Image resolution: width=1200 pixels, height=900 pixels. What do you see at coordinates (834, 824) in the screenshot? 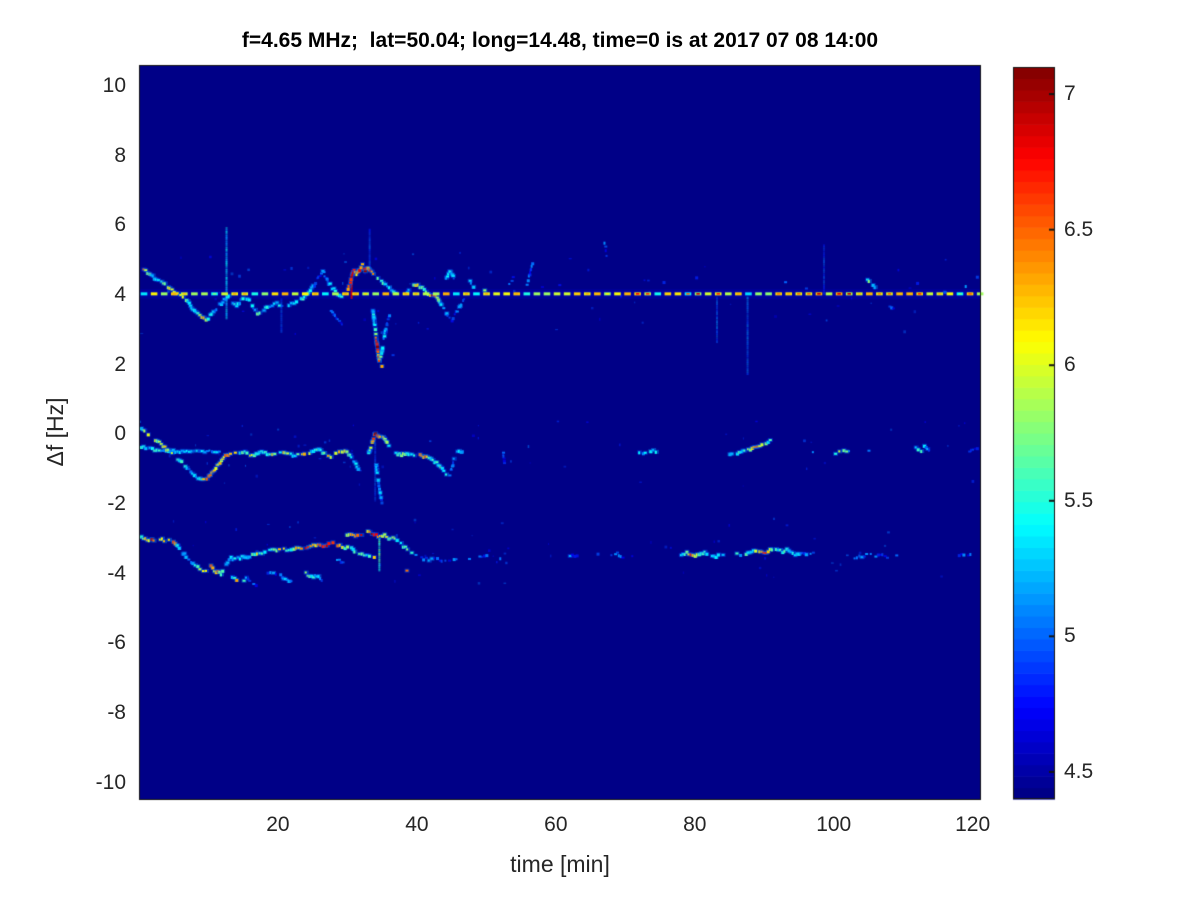
I see `x-tick-label: 100` at bounding box center [834, 824].